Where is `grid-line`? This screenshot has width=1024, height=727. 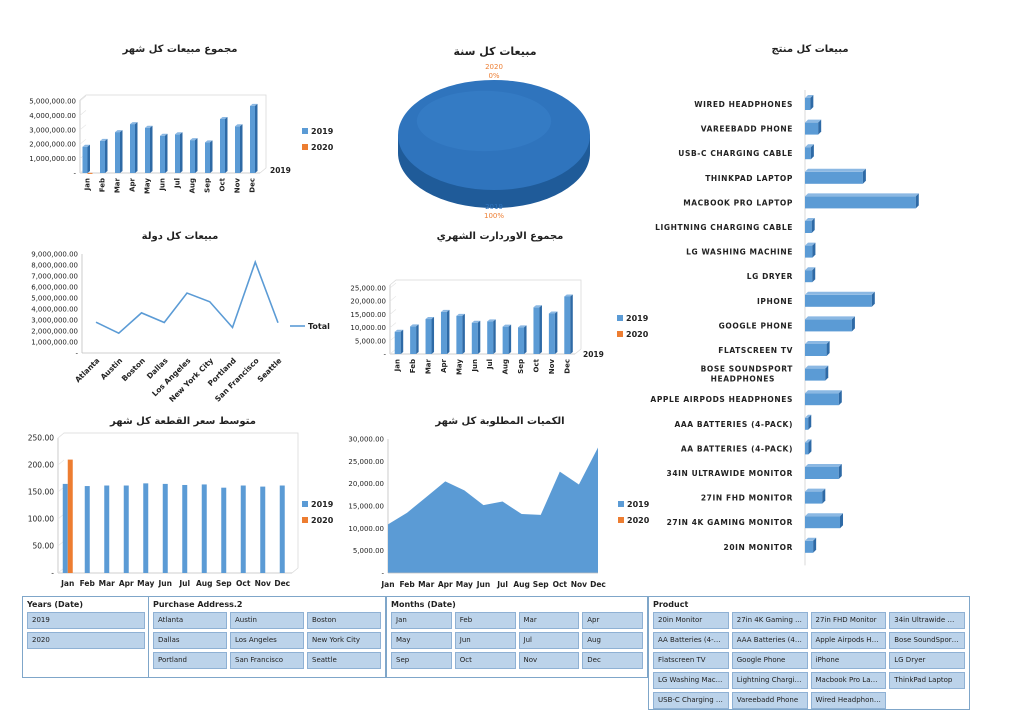 grid-line is located at coordinates (393, 285).